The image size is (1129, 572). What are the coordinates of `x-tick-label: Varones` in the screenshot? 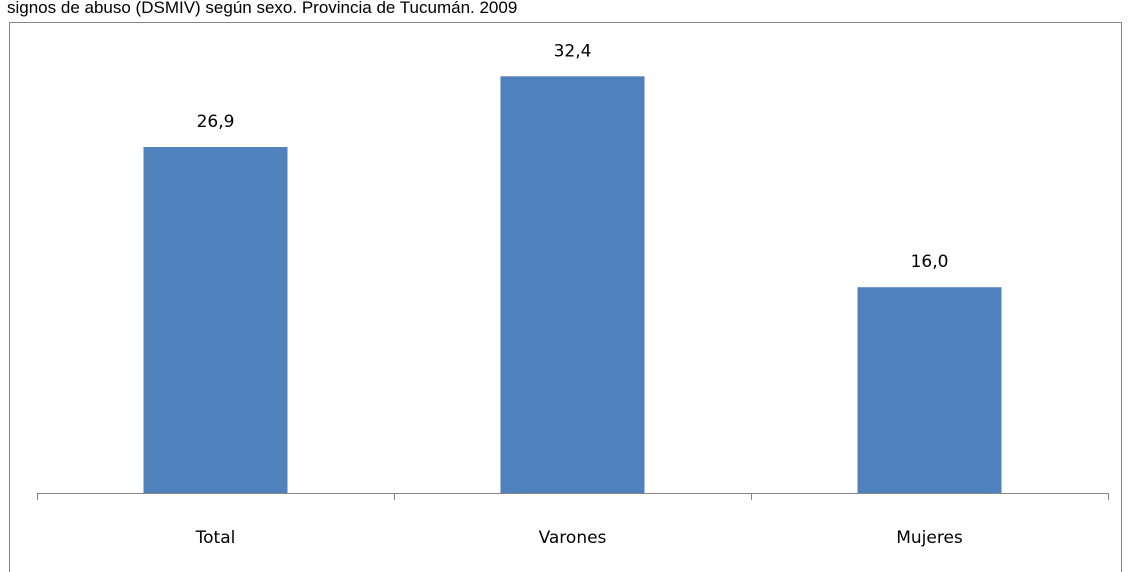 It's located at (573, 538).